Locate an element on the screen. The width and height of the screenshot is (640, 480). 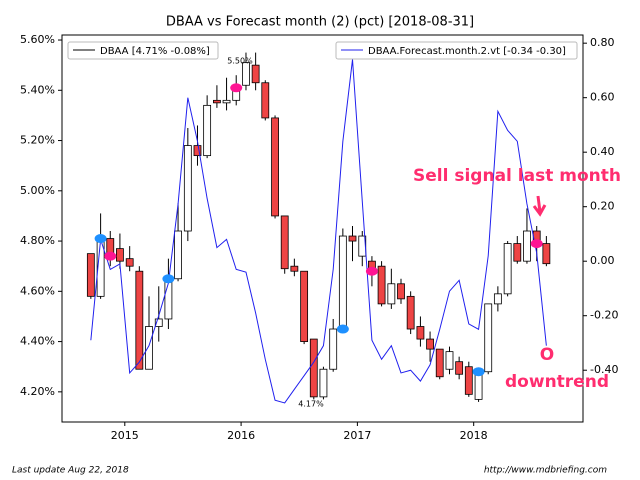
x-tick-label: 2015 is located at coordinates (125, 435).